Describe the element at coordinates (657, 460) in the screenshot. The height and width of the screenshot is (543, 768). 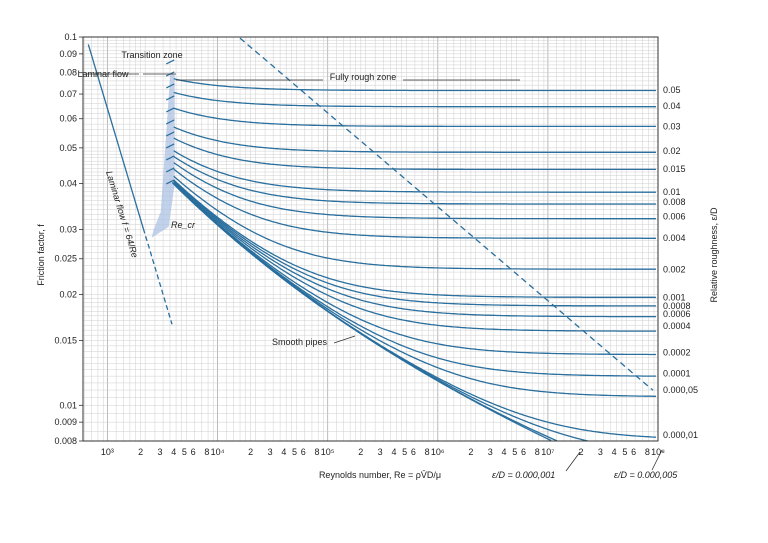
I see `eps-000005-leader` at that location.